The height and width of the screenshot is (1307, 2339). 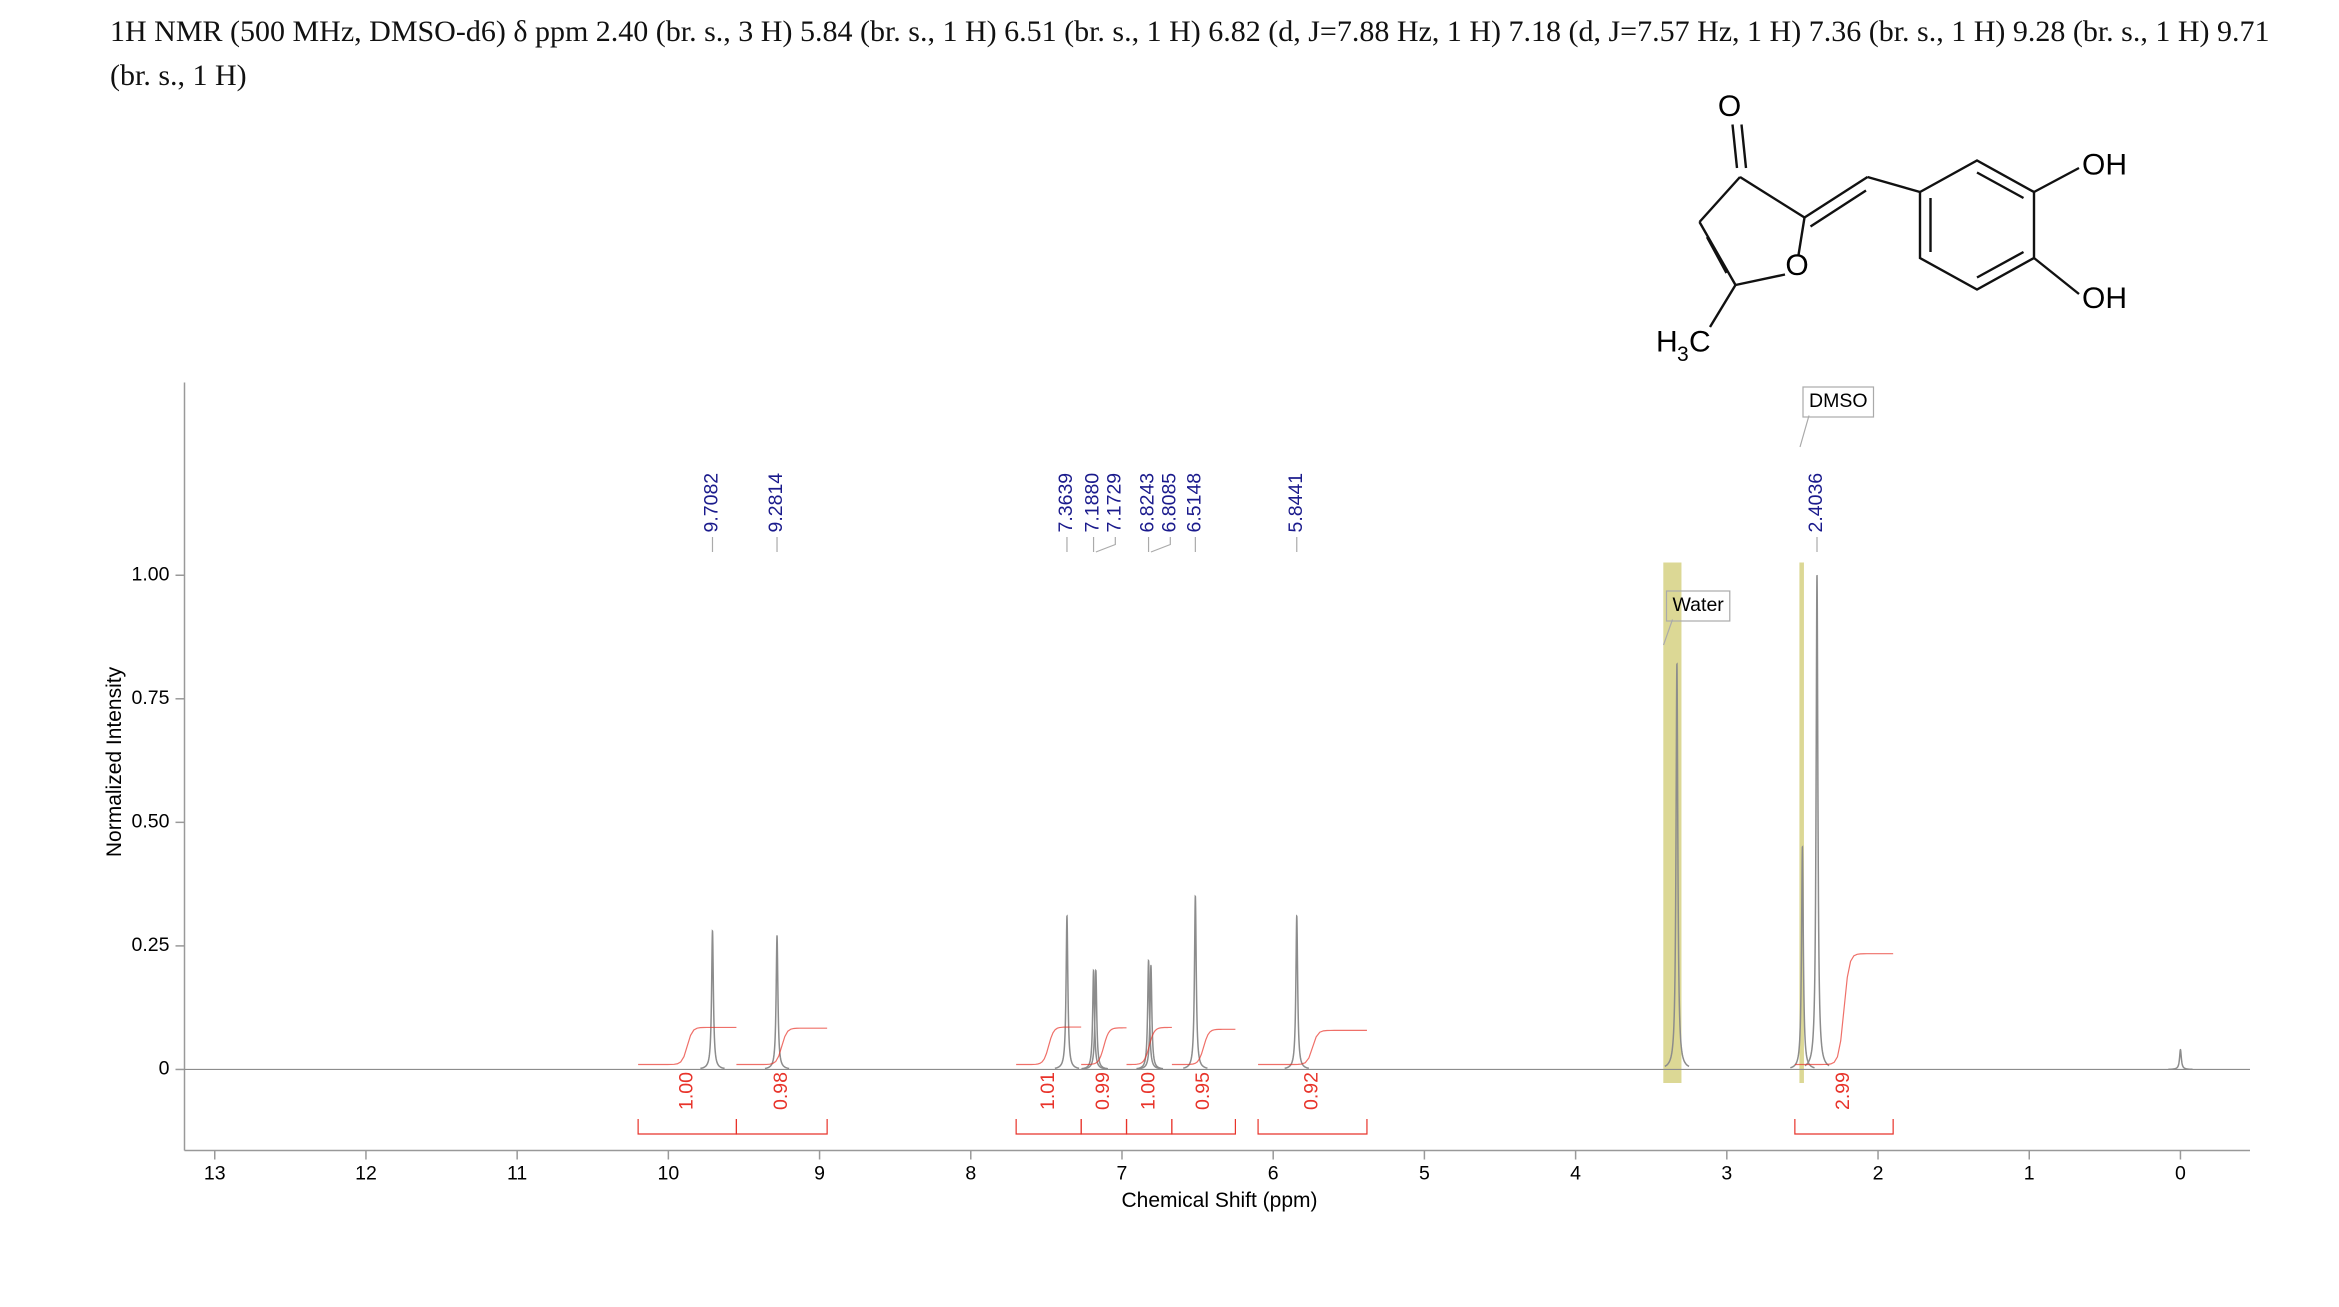 I want to click on annotation-label: Water, so click(x=1699, y=605).